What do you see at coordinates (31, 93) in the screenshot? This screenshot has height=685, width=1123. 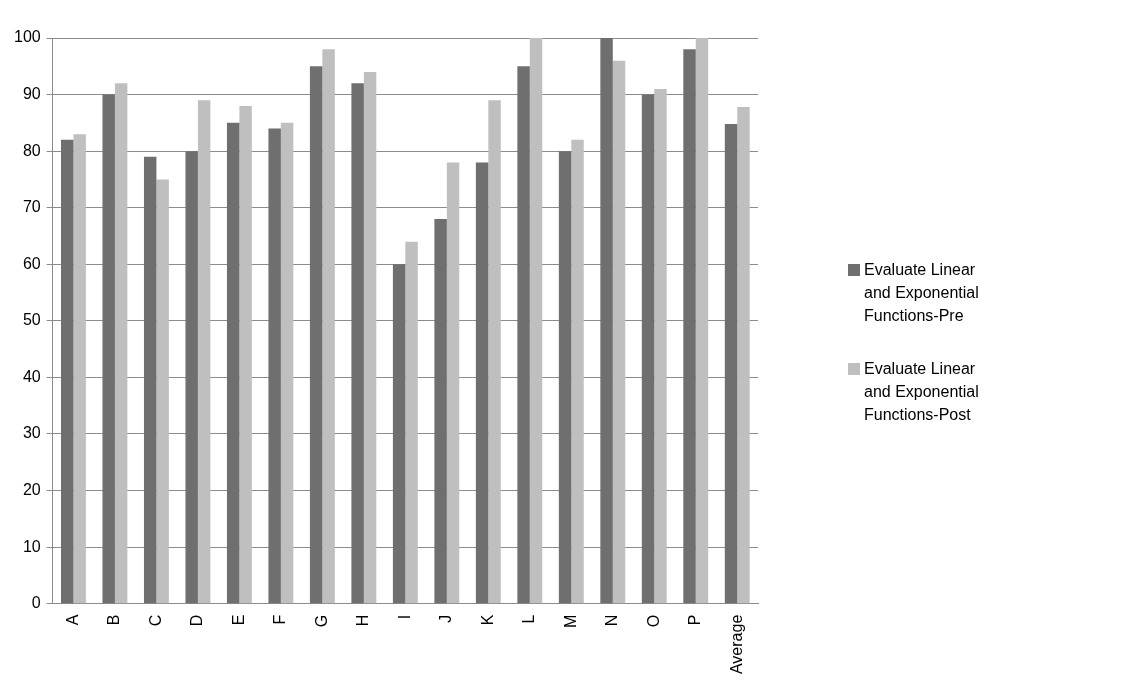 I see `y-tick-label: 90` at bounding box center [31, 93].